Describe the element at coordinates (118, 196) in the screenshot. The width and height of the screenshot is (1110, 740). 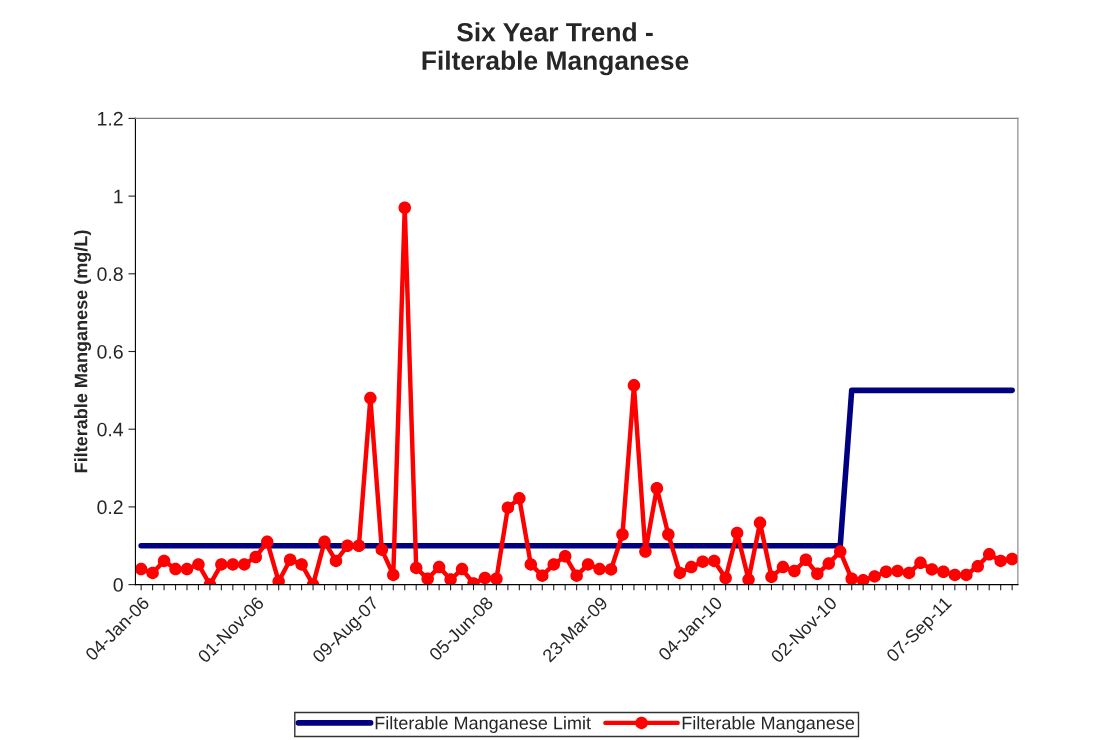
I see `y-tick-label: 1` at that location.